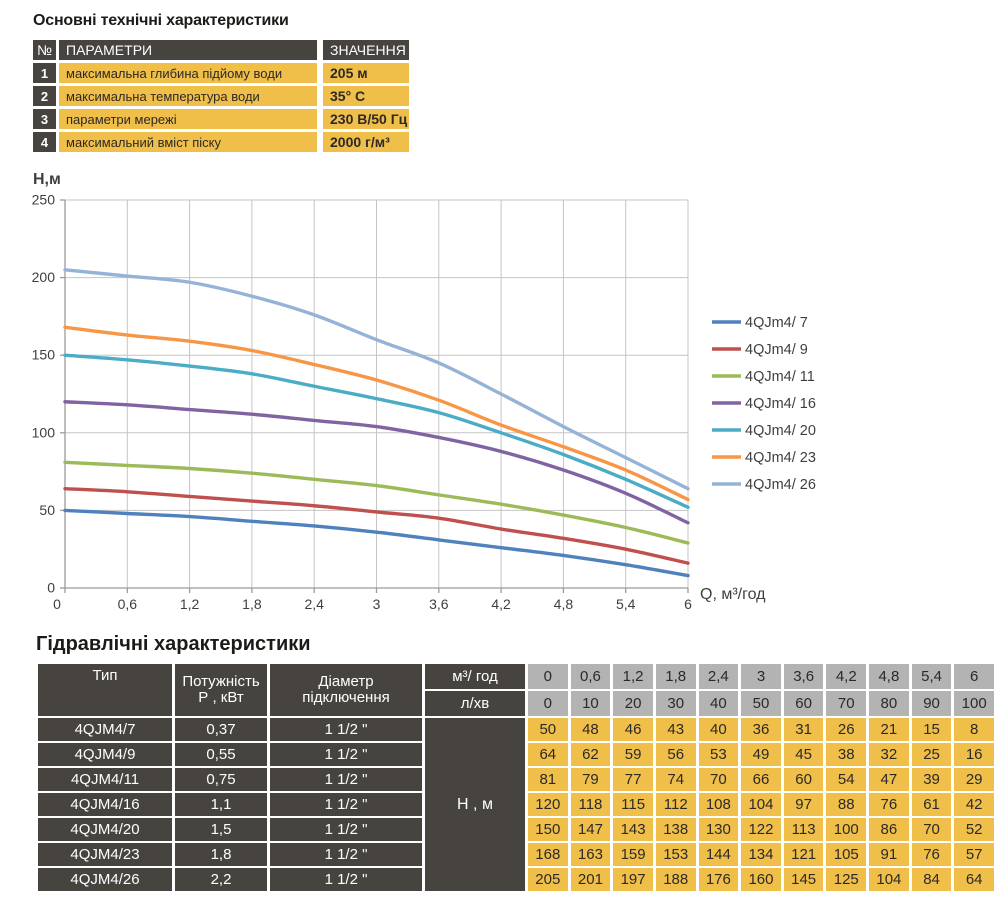  What do you see at coordinates (633, 779) in the screenshot?
I see `hyd-head-value: 77` at bounding box center [633, 779].